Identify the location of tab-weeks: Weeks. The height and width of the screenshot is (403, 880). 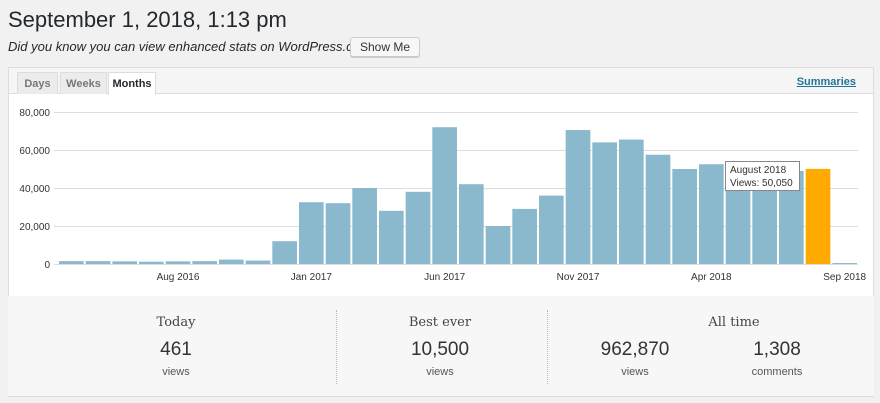
(83, 83).